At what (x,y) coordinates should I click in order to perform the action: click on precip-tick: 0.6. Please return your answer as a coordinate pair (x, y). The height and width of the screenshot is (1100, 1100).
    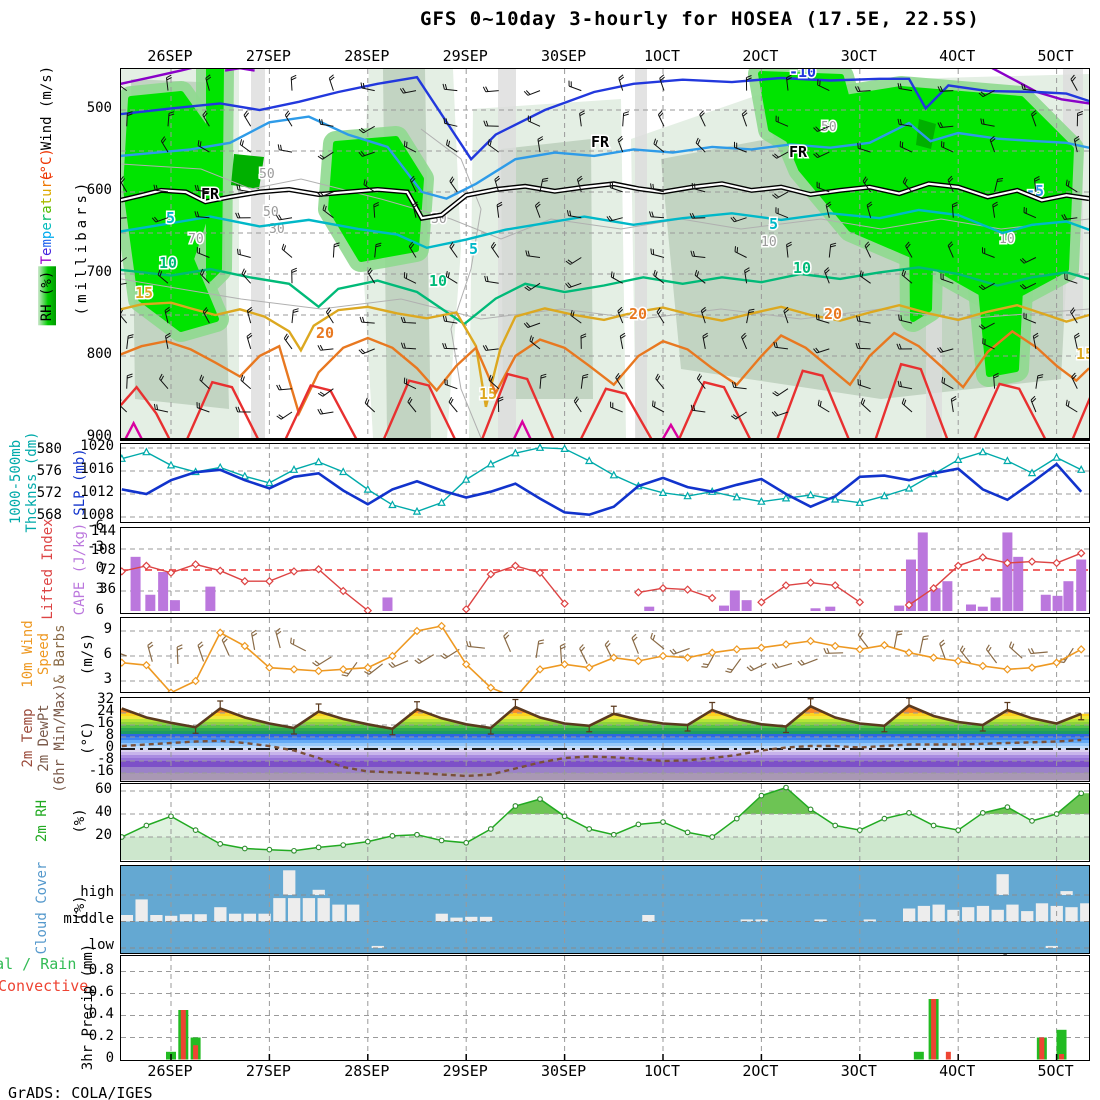
    Looking at the image, I should click on (101, 991).